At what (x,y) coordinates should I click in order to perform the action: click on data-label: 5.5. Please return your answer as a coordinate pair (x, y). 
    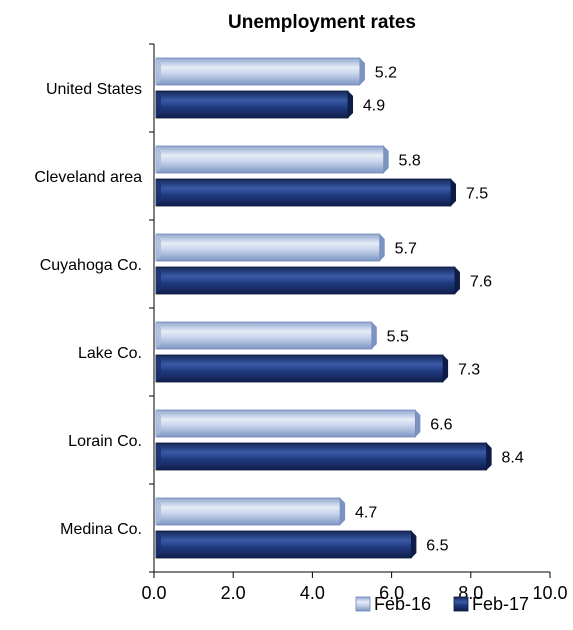
    Looking at the image, I should click on (398, 337).